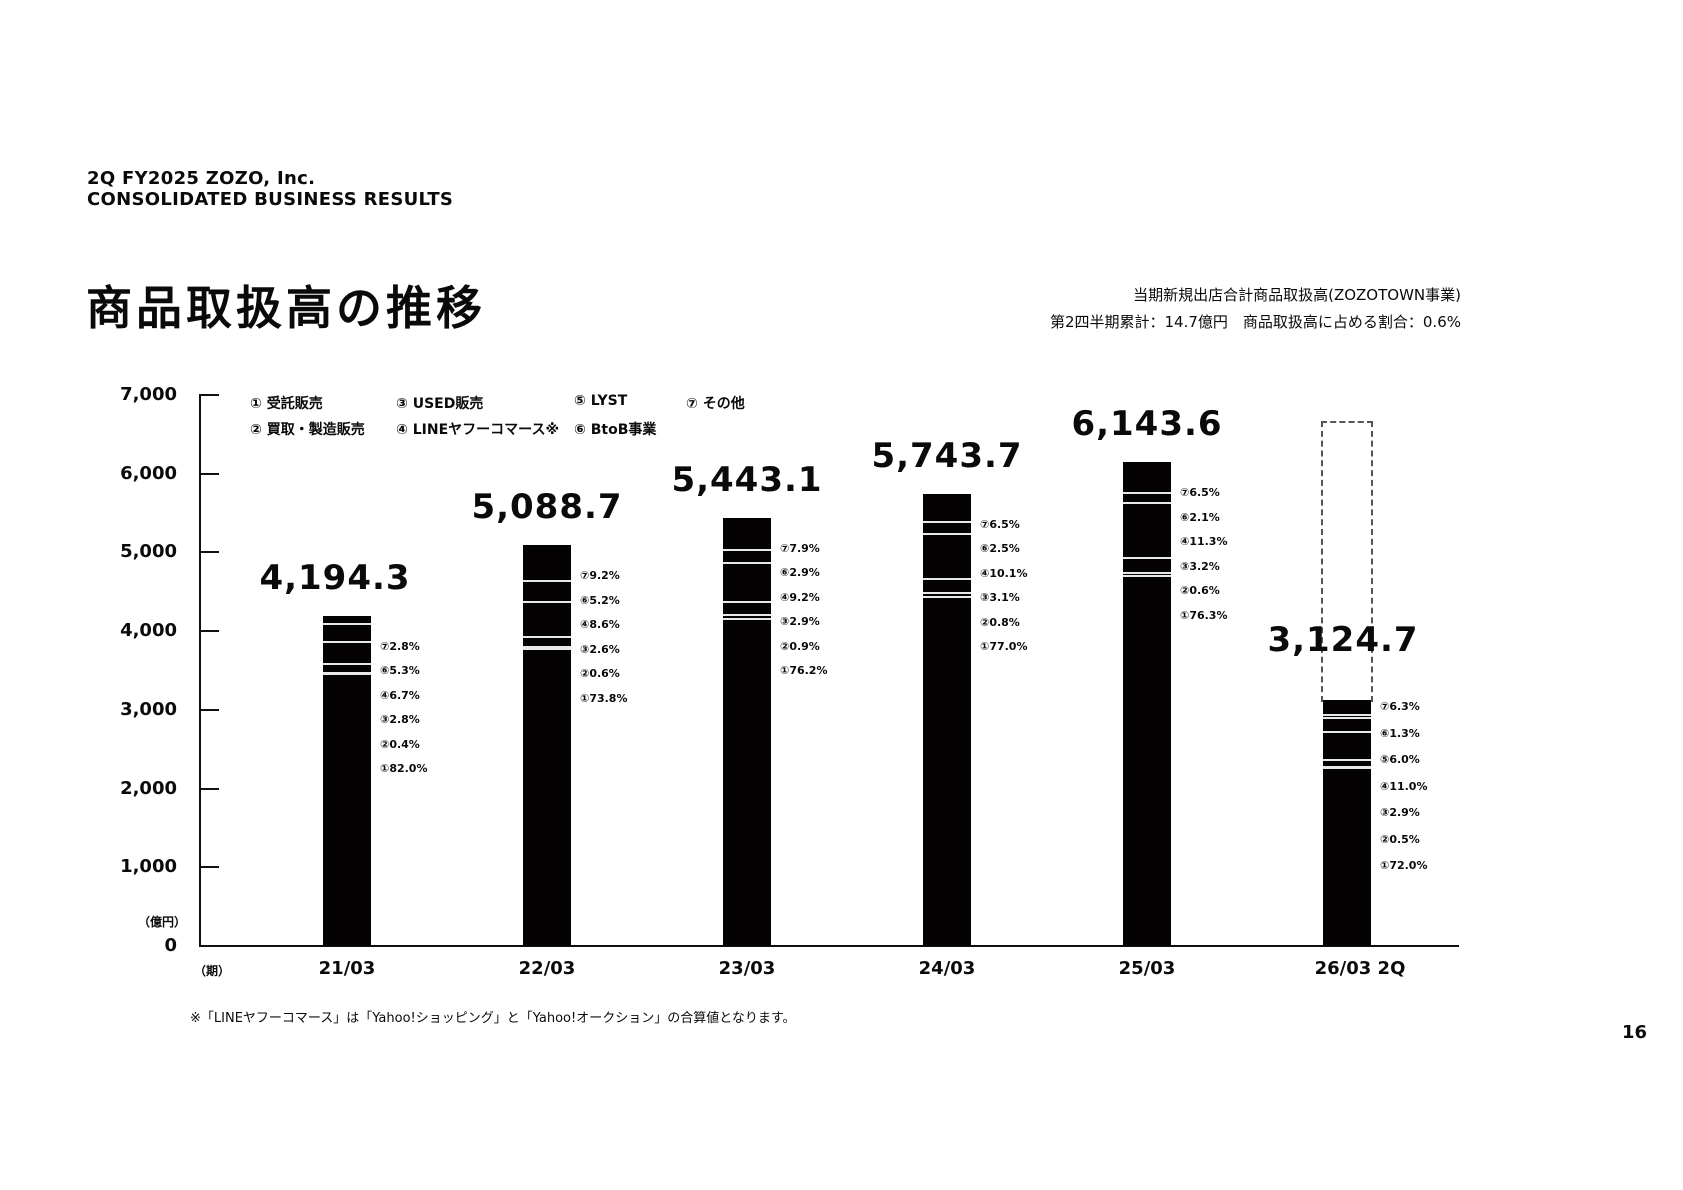 The width and height of the screenshot is (1683, 1190). Describe the element at coordinates (478, 430) in the screenshot. I see `legend-item-4: ④ LINEヤフーコマース※` at that location.